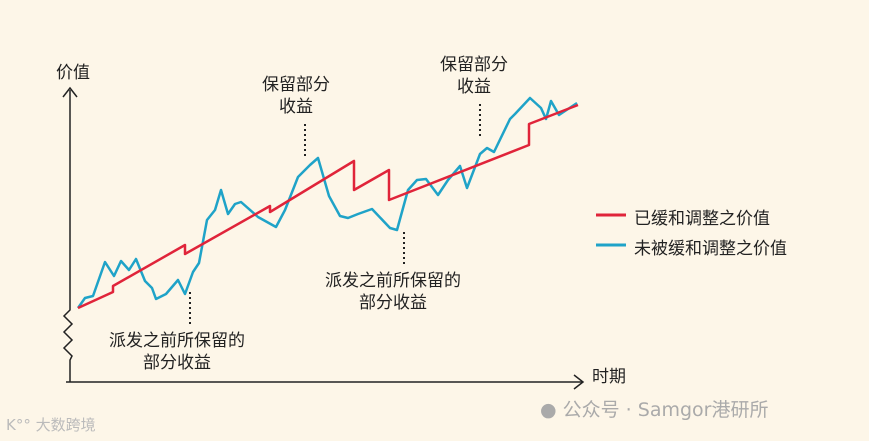 Image resolution: width=869 pixels, height=441 pixels. I want to click on watermark-wechat: ● 公众号 · Samgor港研所, so click(654, 410).